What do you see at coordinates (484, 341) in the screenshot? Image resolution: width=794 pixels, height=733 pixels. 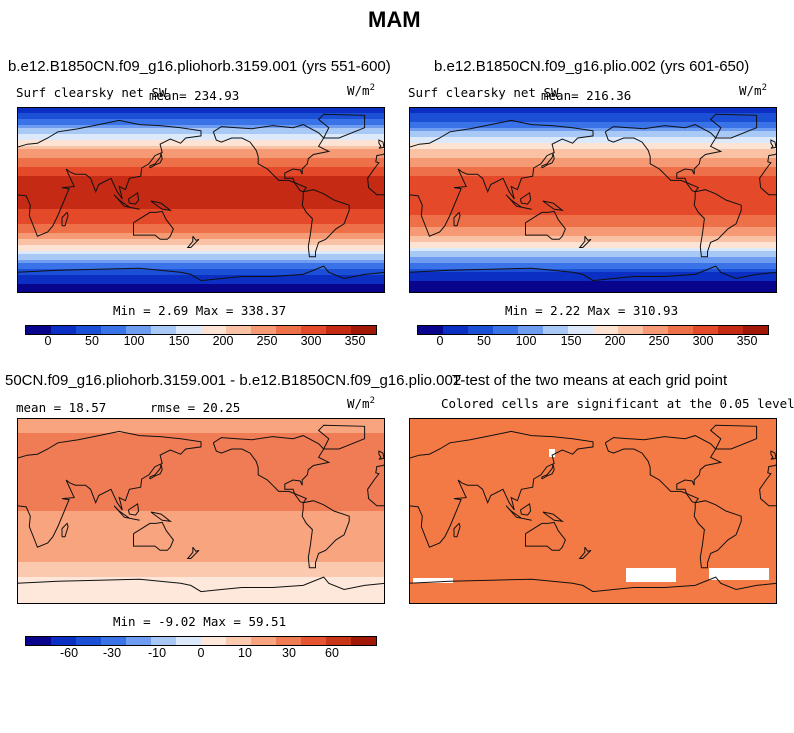 I see `colorbar-tick-label: 50` at bounding box center [484, 341].